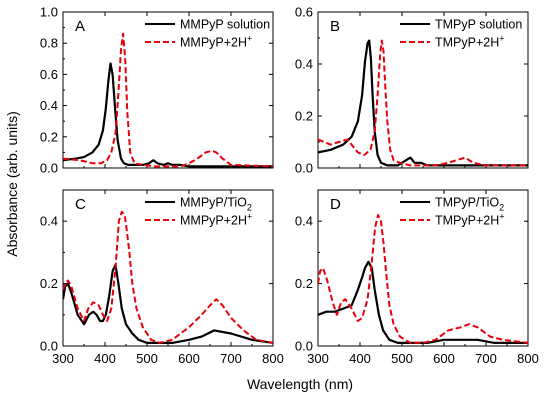  What do you see at coordinates (335, 204) in the screenshot?
I see `panel-letter: D` at bounding box center [335, 204].